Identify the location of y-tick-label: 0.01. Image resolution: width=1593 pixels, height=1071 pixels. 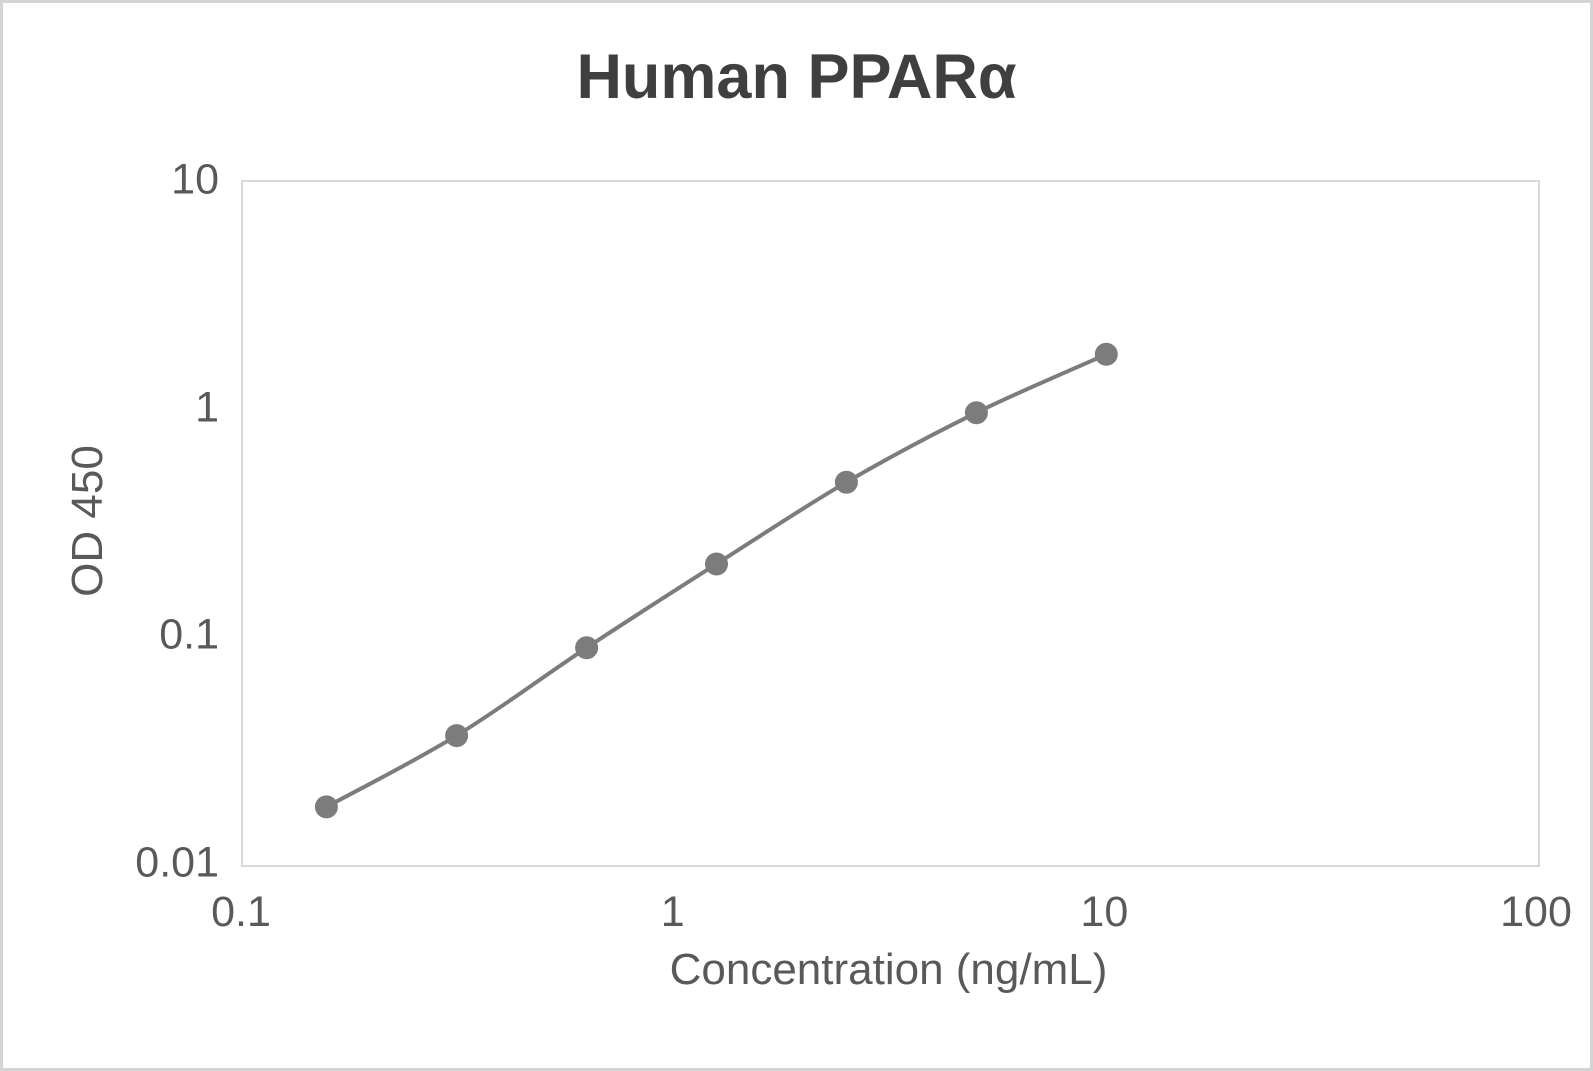
(177, 862).